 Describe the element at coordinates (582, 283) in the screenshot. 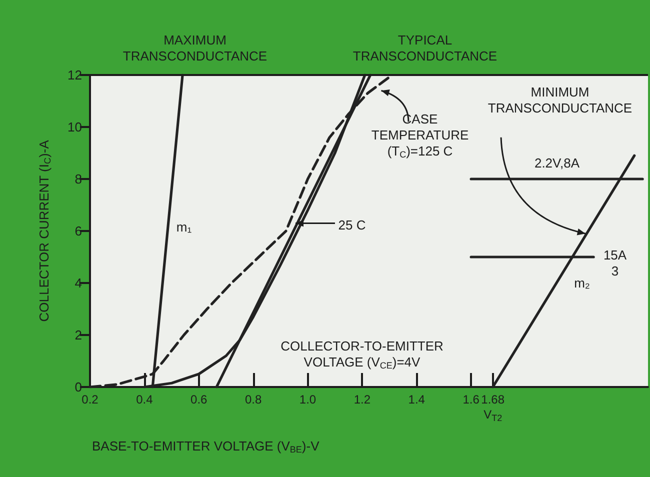

I see `annotation: m₂` at that location.